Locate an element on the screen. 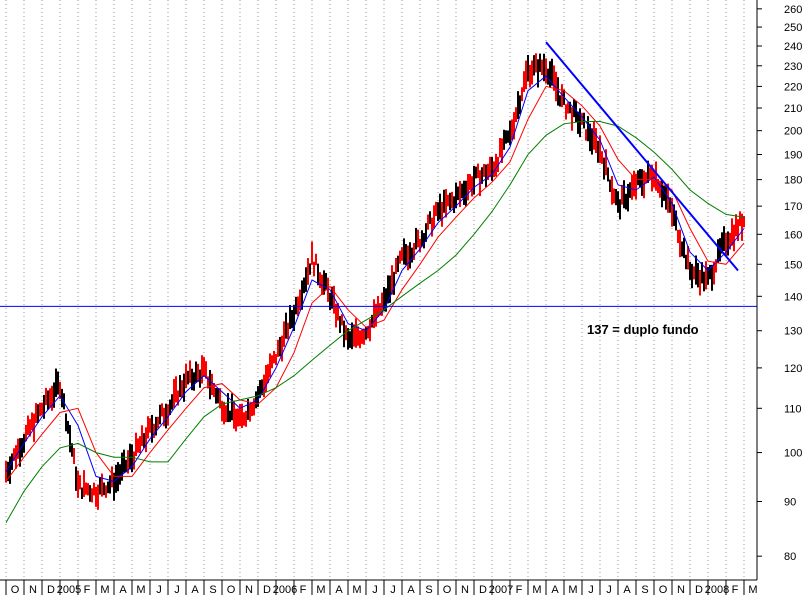 The height and width of the screenshot is (595, 806). y-tick-label: 160 is located at coordinates (793, 235).